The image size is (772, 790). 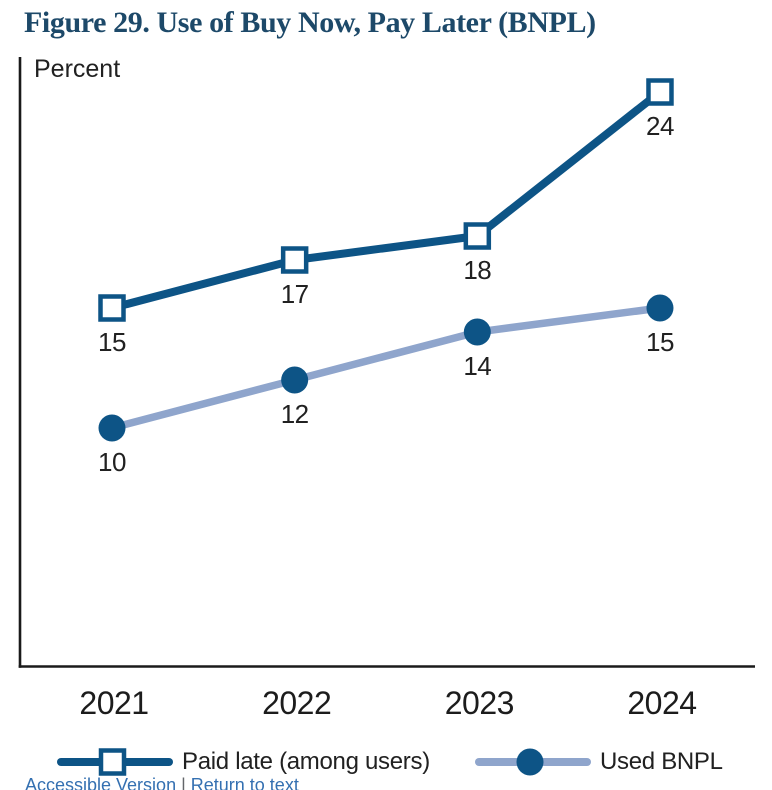 I want to click on footer-links: Accessible Version | Return to text, so click(x=162, y=782).